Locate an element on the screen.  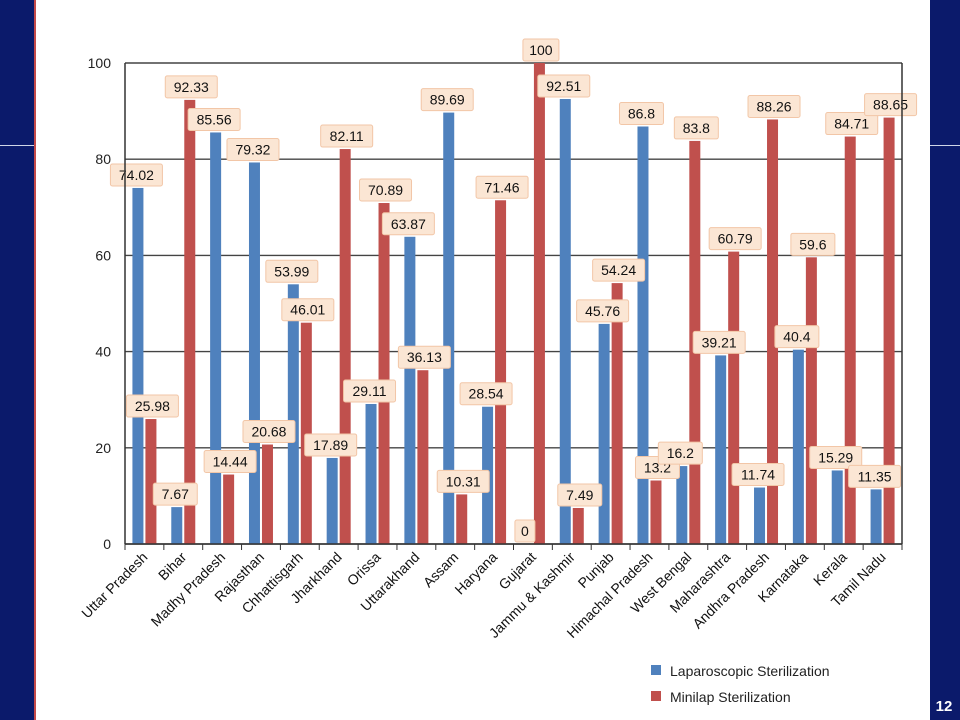
data-label-minilap: 70.89 is located at coordinates (385, 190).